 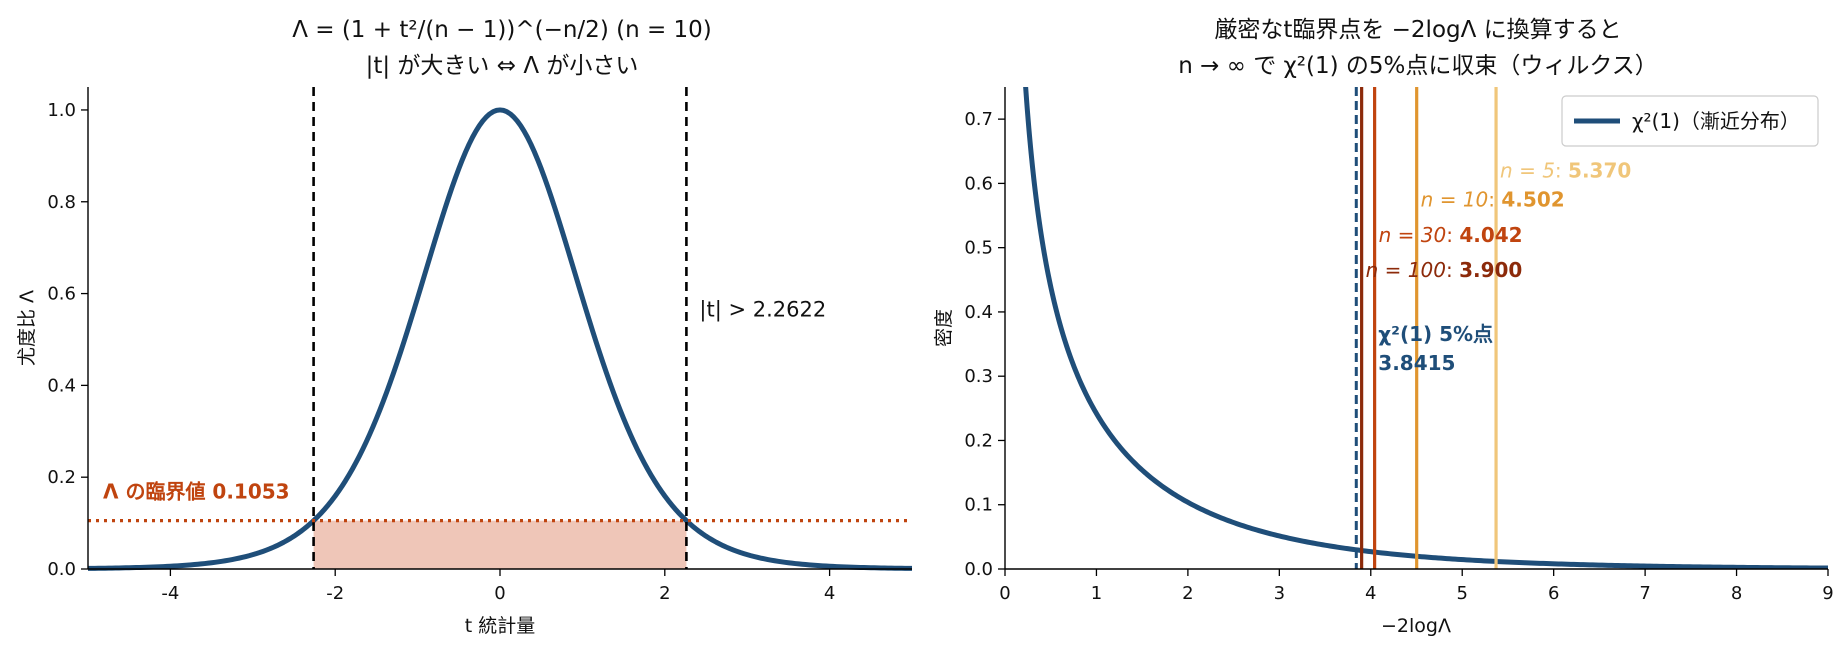 What do you see at coordinates (978, 376) in the screenshot?
I see `y-tick-label: 0.3` at bounding box center [978, 376].